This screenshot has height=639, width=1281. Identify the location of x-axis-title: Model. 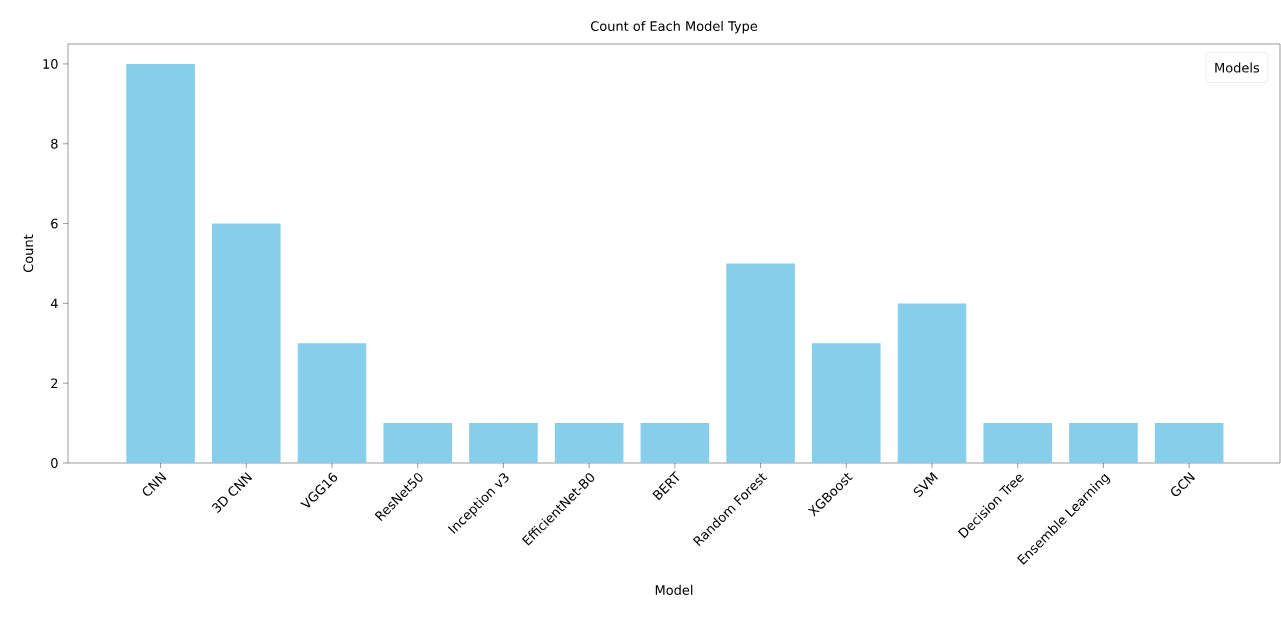
(674, 589).